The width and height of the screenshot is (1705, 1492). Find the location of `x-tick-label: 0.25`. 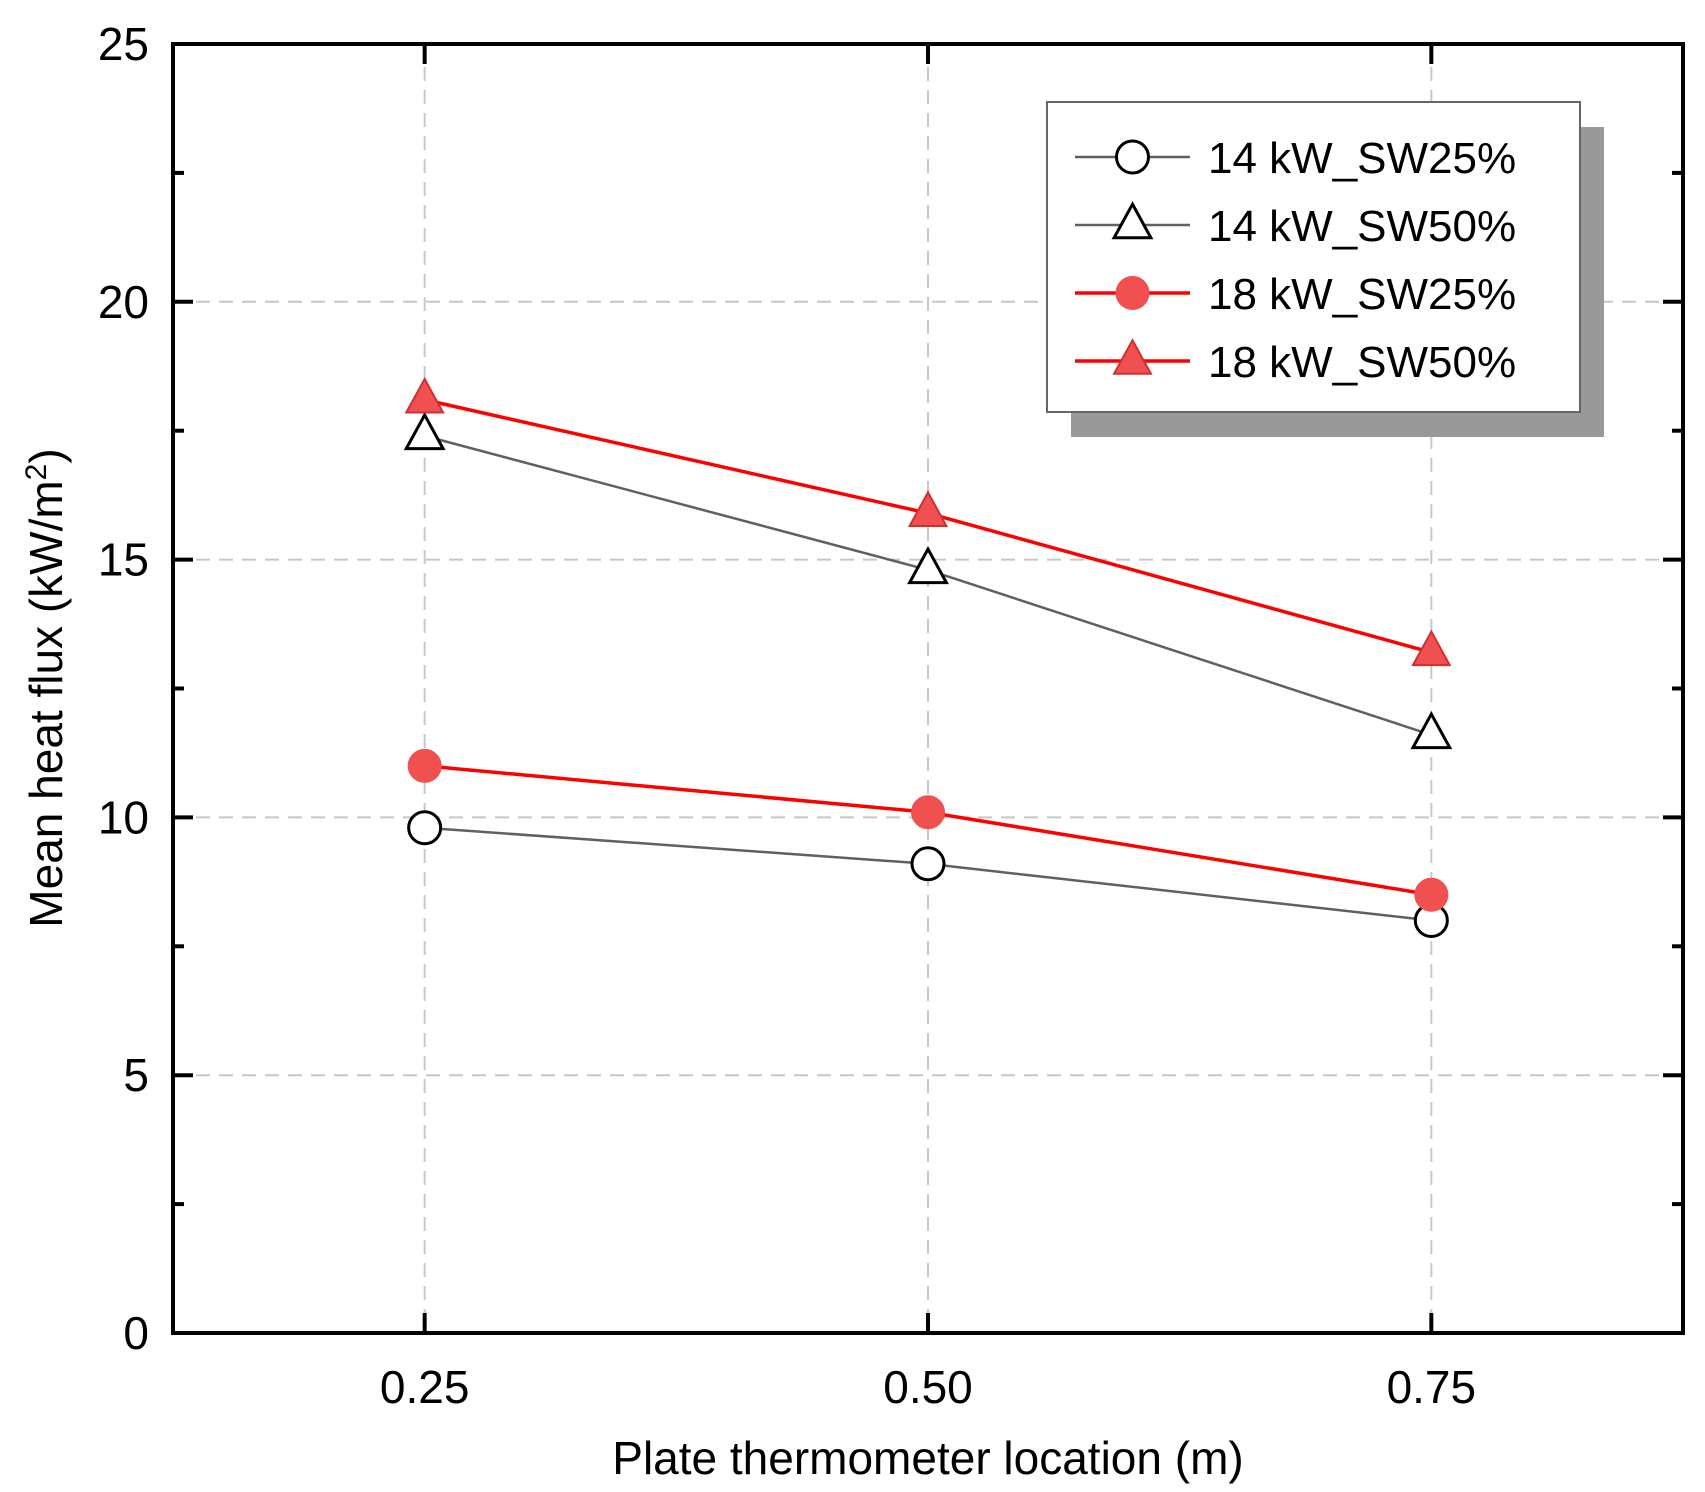

x-tick-label: 0.25 is located at coordinates (425, 1387).